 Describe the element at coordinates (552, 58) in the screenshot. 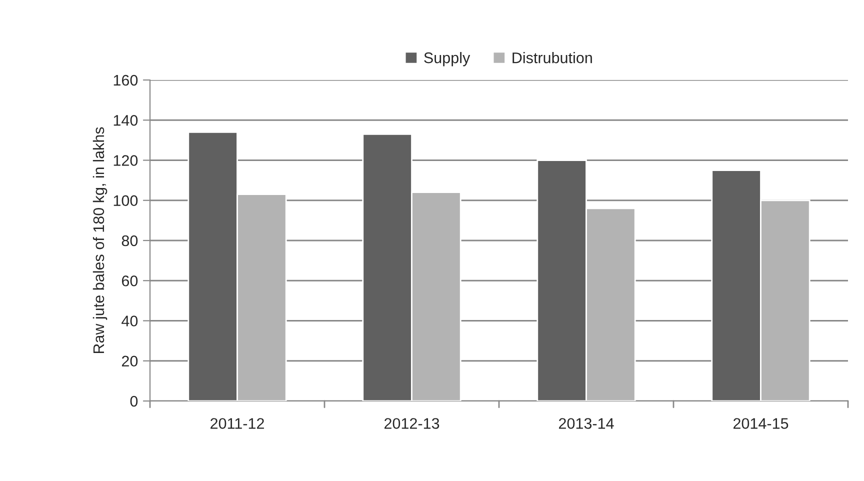

I see `legend-label: Distrubution` at that location.